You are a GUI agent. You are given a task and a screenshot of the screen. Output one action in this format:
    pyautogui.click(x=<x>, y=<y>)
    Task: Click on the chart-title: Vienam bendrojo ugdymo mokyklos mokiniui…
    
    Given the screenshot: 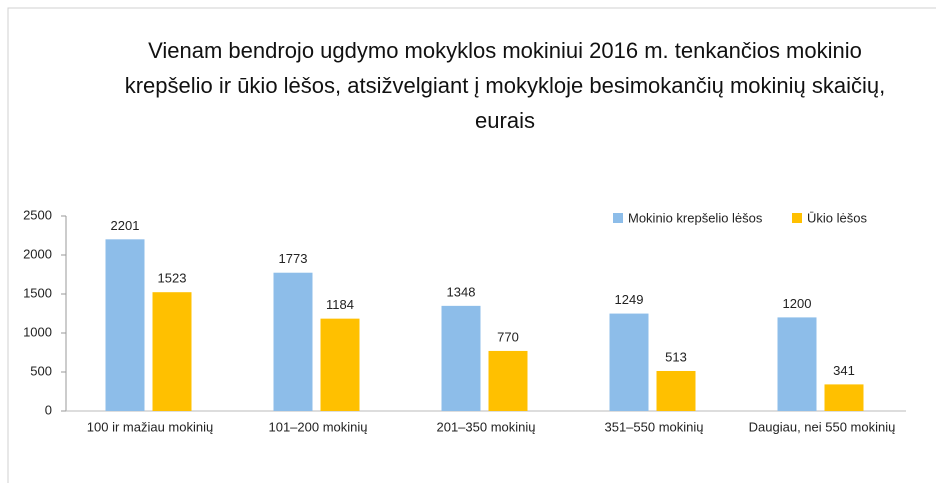 What is the action you would take?
    pyautogui.click(x=505, y=50)
    